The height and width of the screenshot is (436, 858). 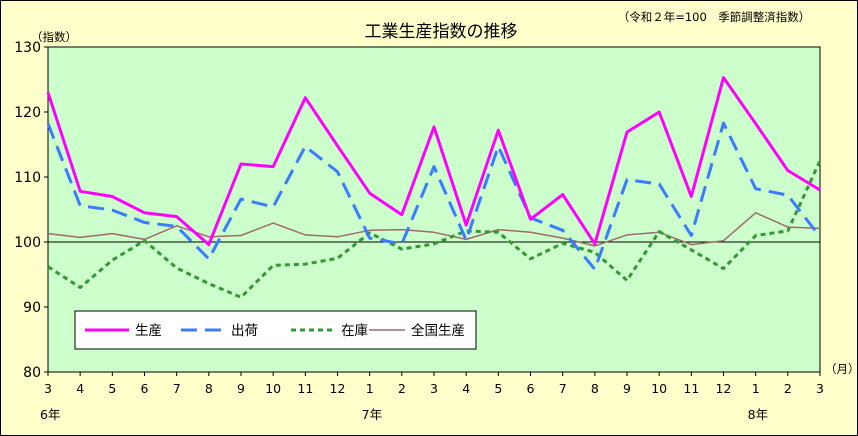 What do you see at coordinates (244, 331) in the screenshot?
I see `legend-label: 出荷` at bounding box center [244, 331].